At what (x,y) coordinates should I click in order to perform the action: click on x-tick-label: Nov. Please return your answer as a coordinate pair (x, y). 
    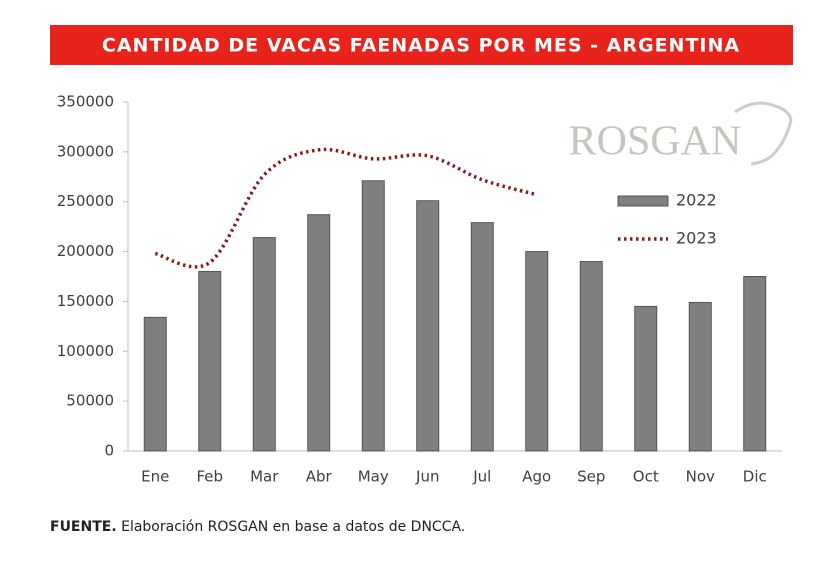
    Looking at the image, I should click on (700, 477).